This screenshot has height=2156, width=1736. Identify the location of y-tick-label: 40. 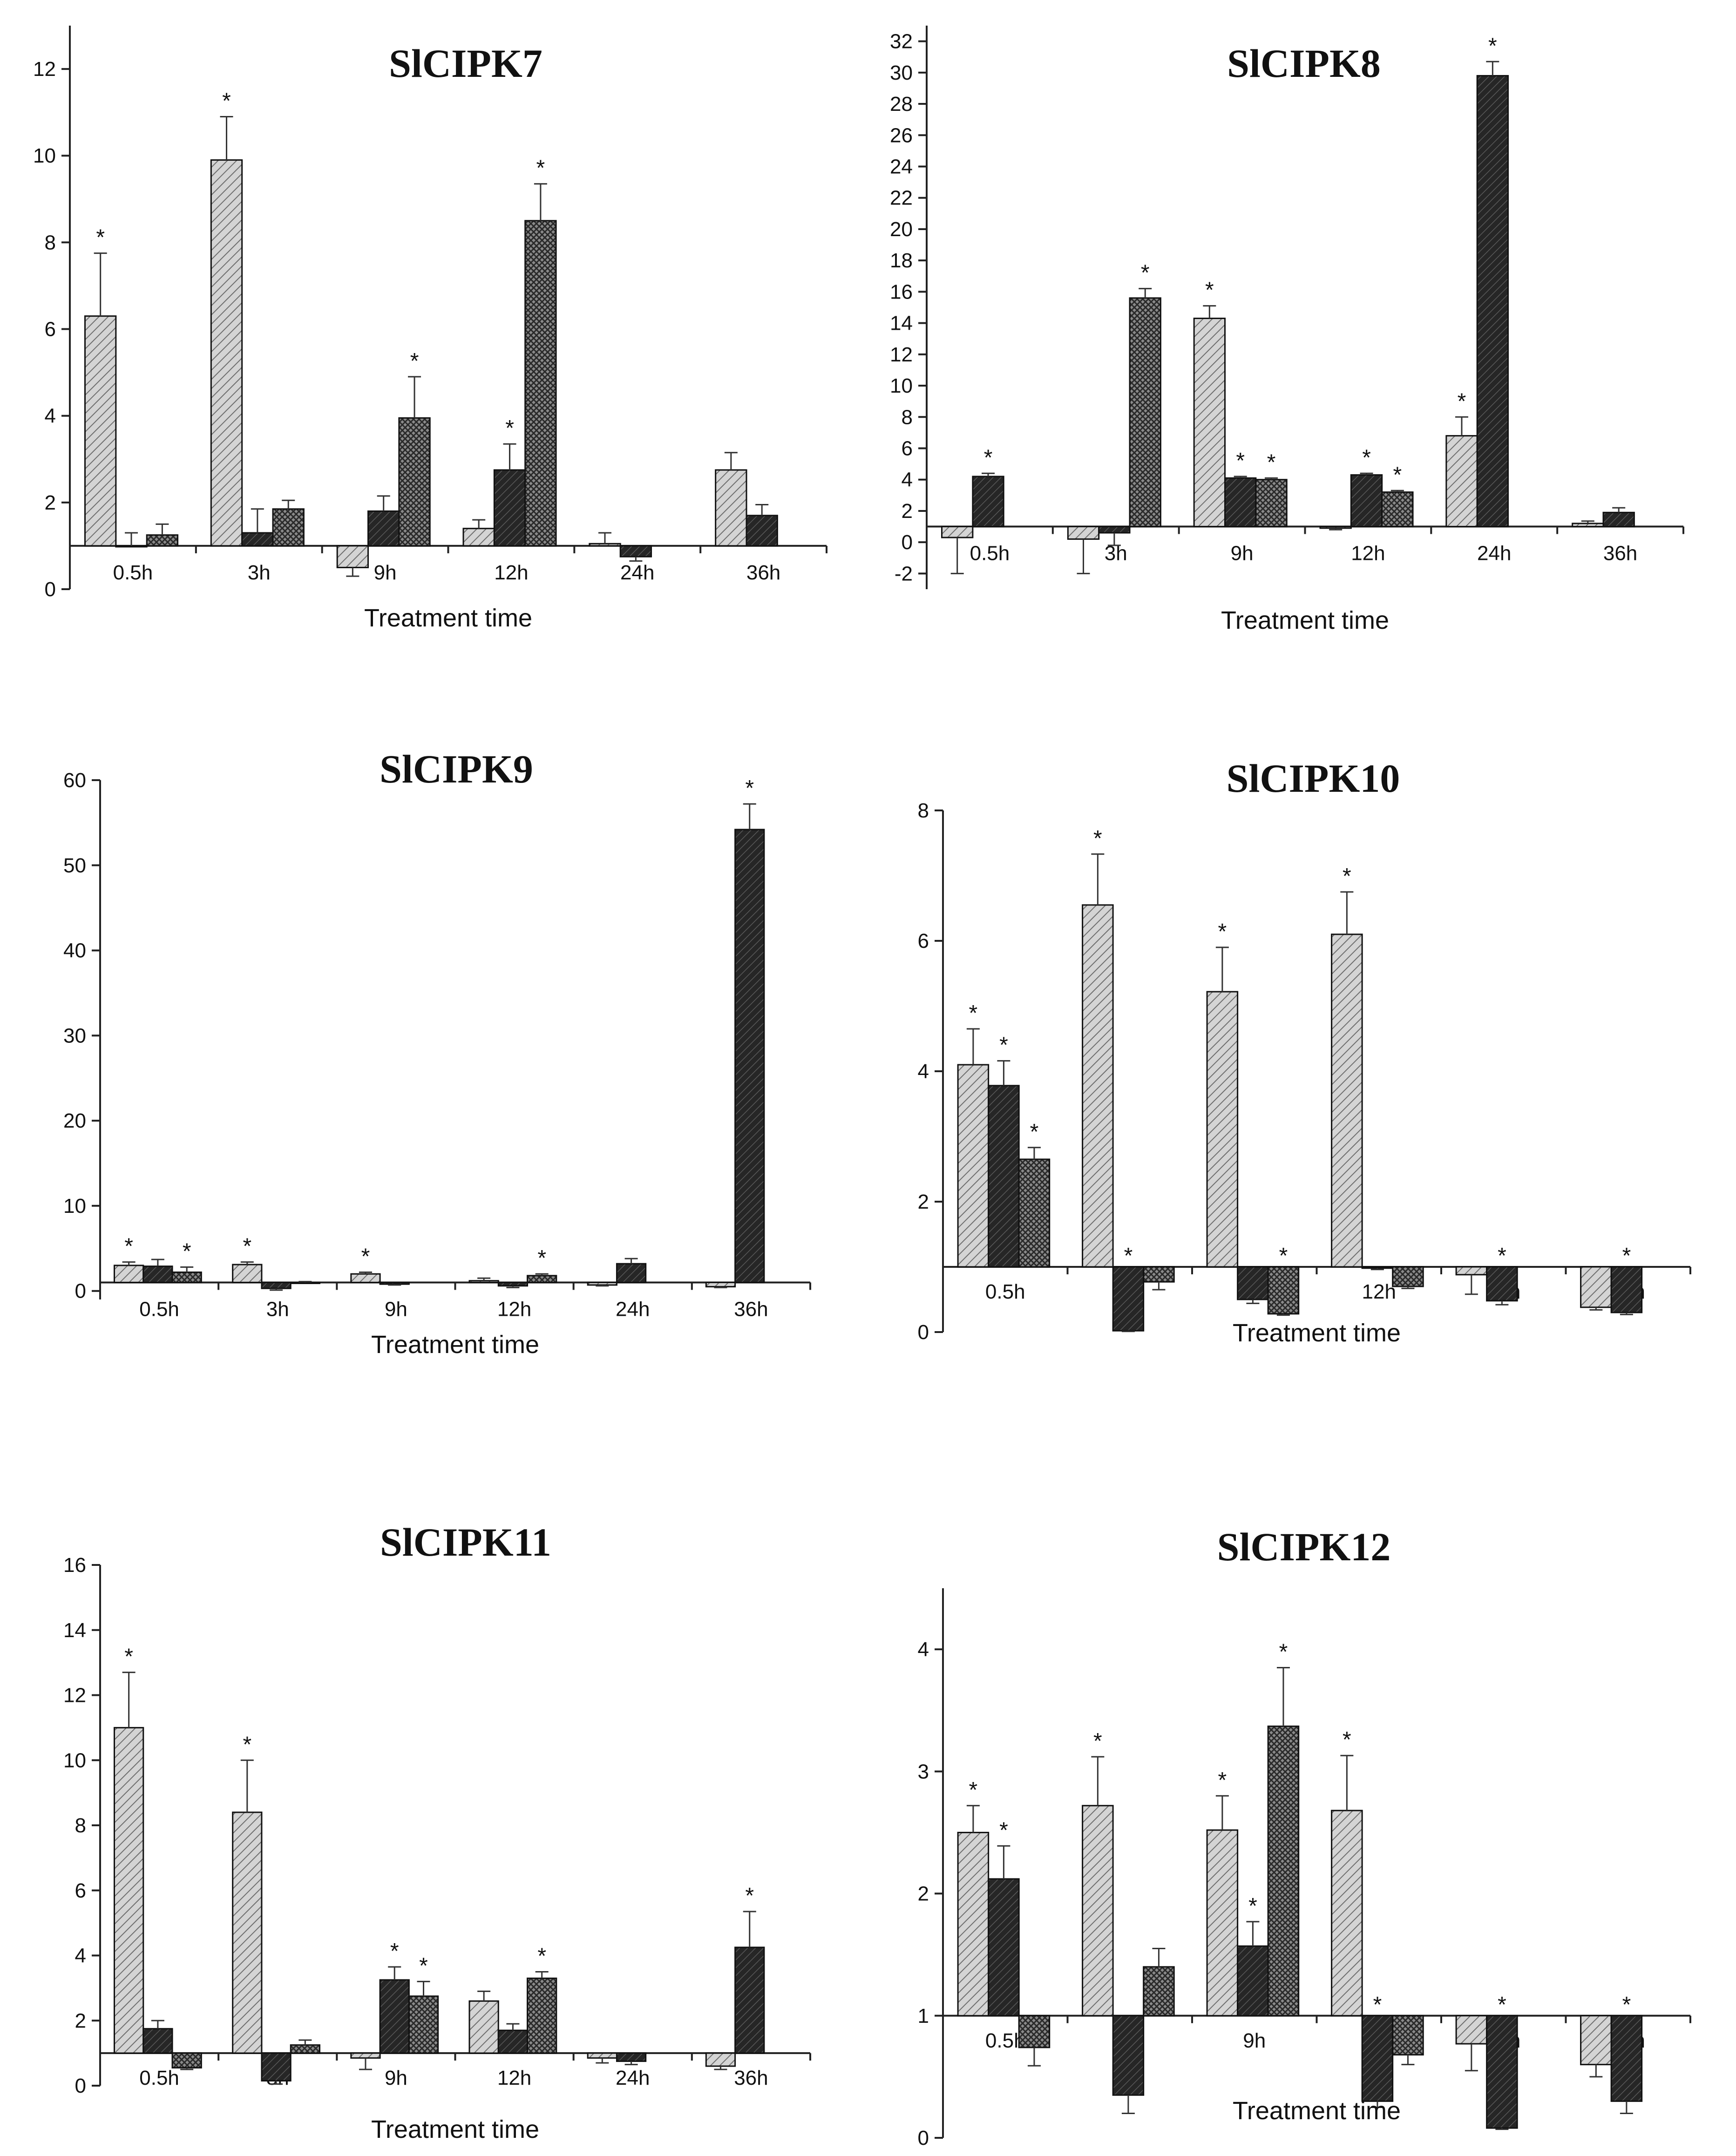
(74, 950).